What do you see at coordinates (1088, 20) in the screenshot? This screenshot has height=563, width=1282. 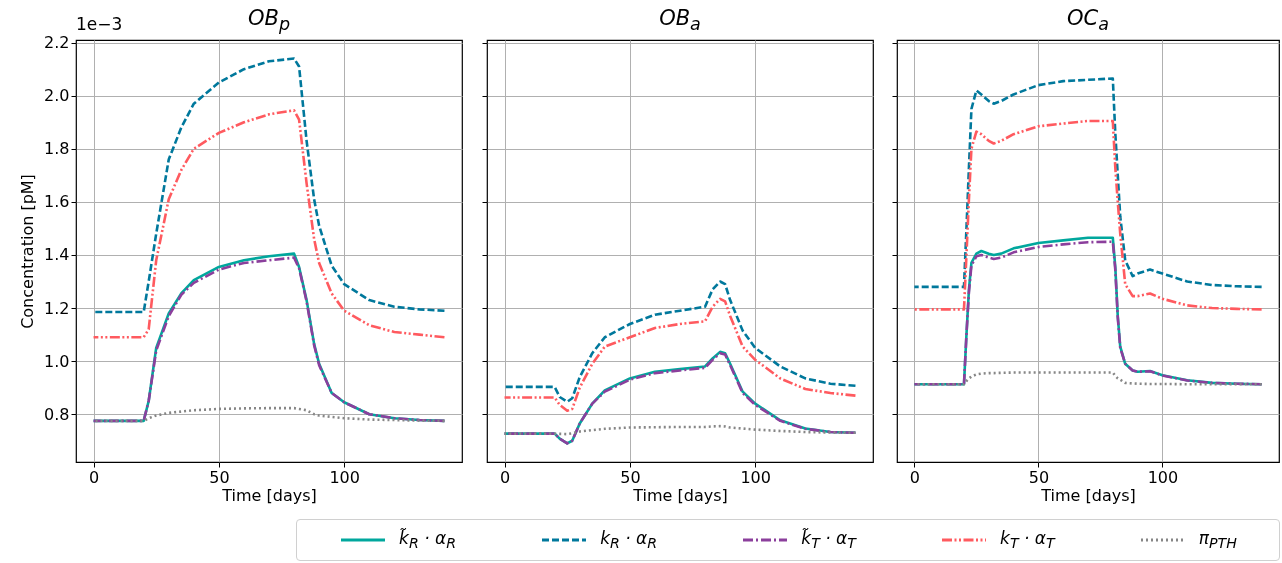 I see `chart-title: OC$_{a}$` at bounding box center [1088, 20].